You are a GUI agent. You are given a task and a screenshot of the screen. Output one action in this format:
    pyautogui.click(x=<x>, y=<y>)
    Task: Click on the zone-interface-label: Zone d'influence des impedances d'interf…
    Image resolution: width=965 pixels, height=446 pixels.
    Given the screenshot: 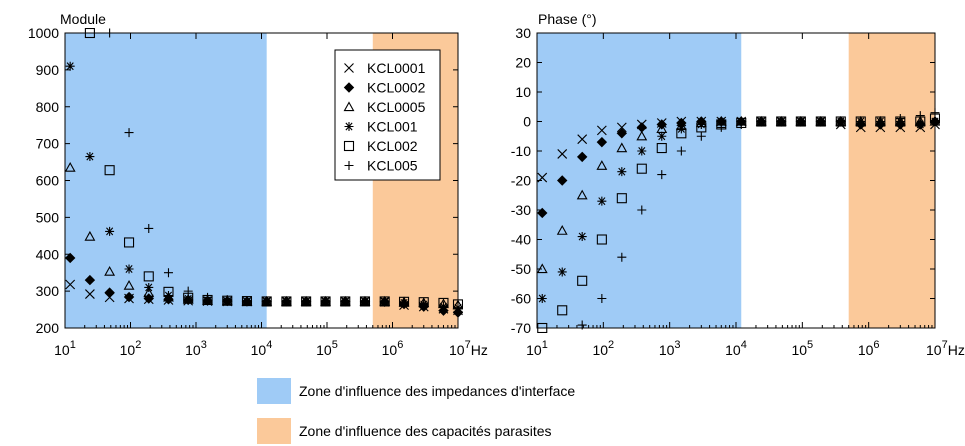 What is the action you would take?
    pyautogui.click(x=437, y=391)
    